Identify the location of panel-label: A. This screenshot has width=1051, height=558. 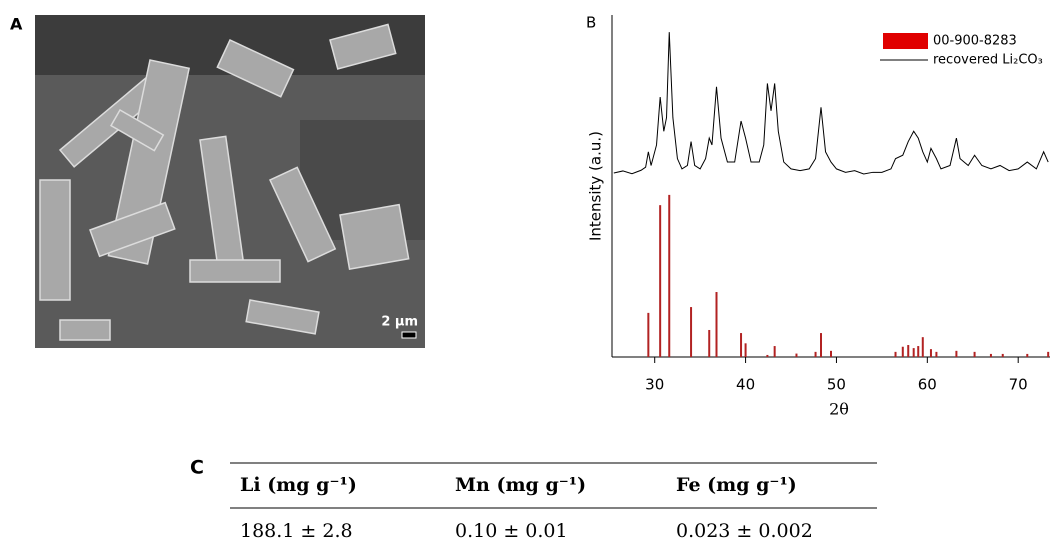
(16, 24).